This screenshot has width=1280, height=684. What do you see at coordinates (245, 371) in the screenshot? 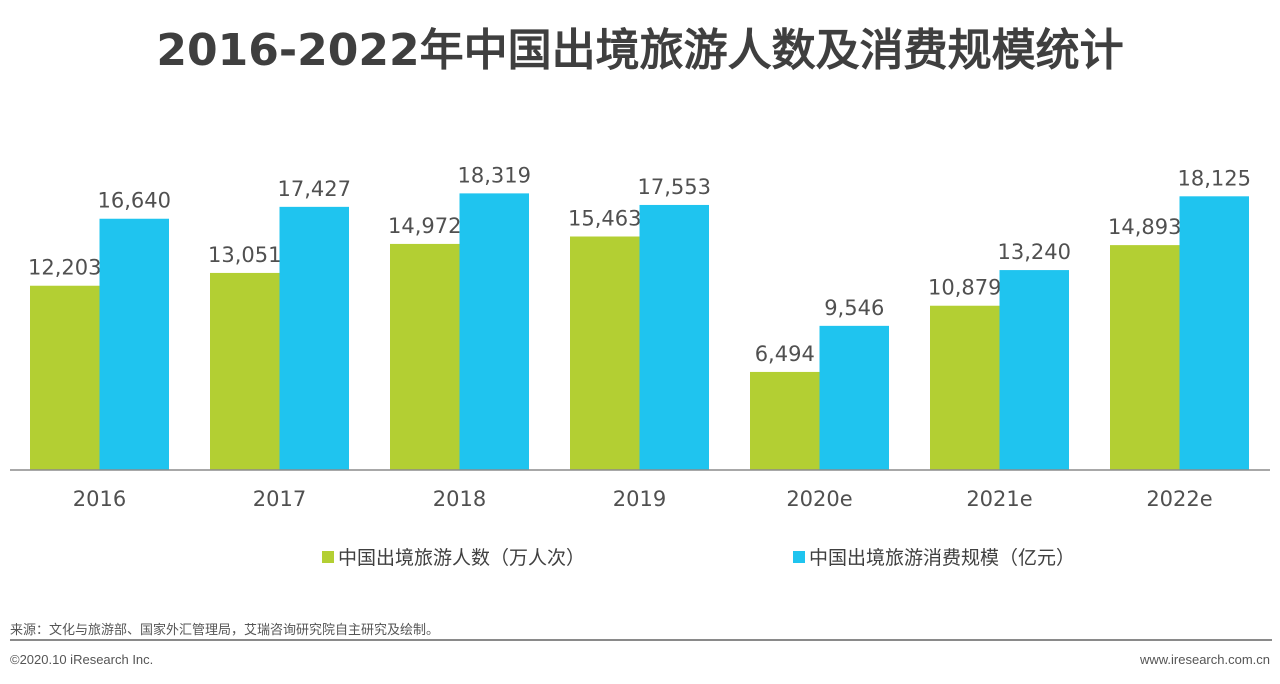
I see `bar-tourists-2017` at bounding box center [245, 371].